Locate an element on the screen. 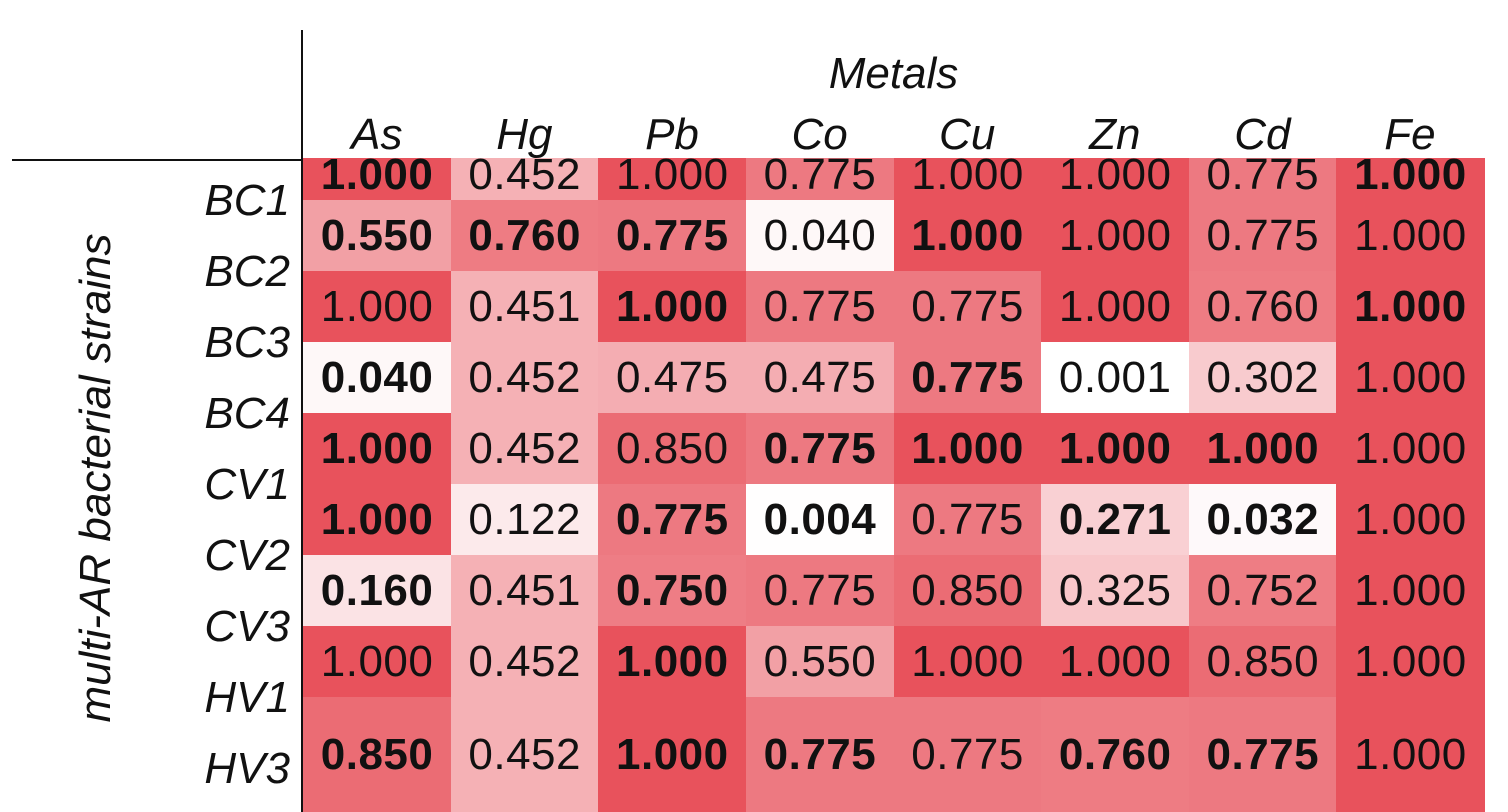 The image size is (1508, 812). column-header-hg: Hg is located at coordinates (524, 134).